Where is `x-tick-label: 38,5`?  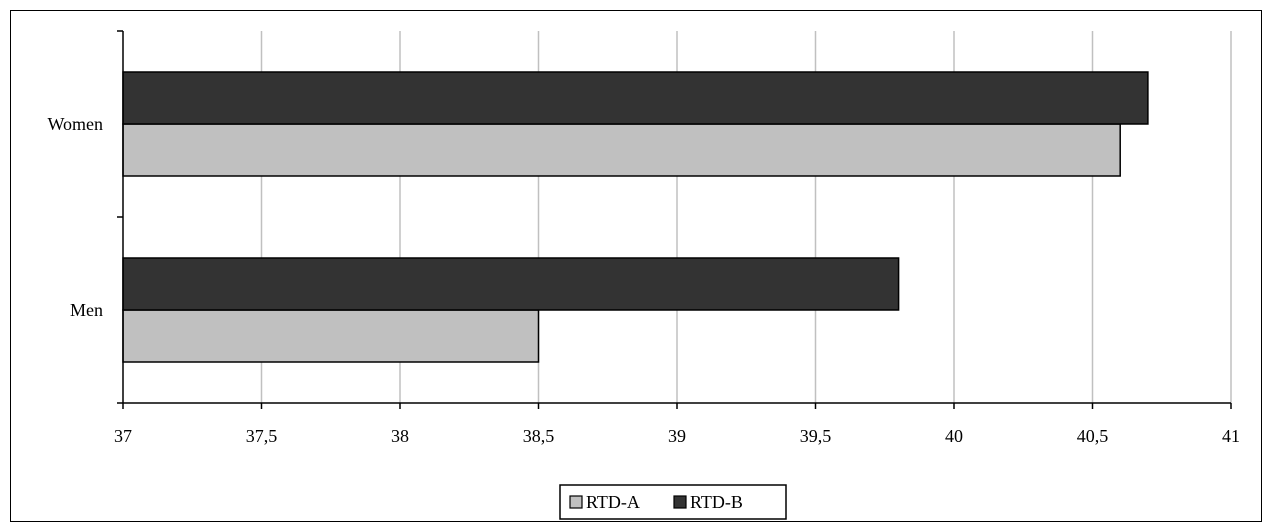 x-tick-label: 38,5 is located at coordinates (539, 436).